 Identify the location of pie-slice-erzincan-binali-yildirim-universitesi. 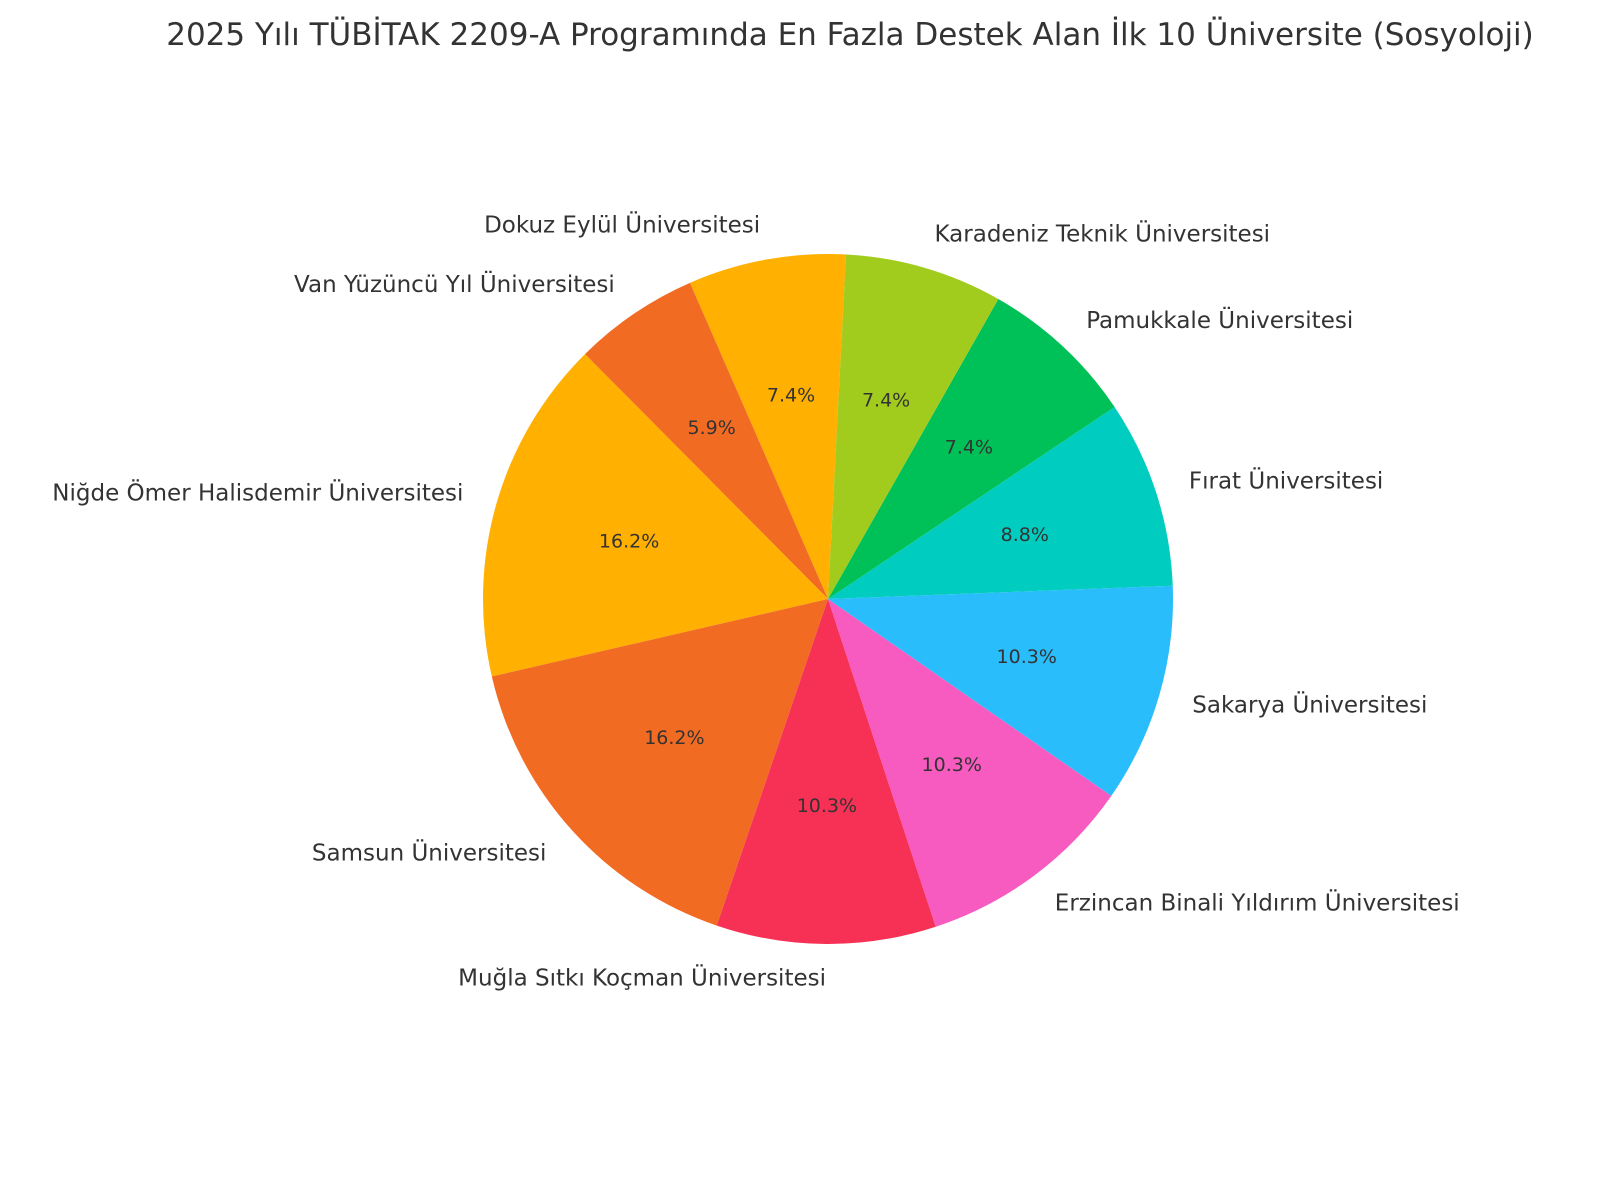
(970, 763).